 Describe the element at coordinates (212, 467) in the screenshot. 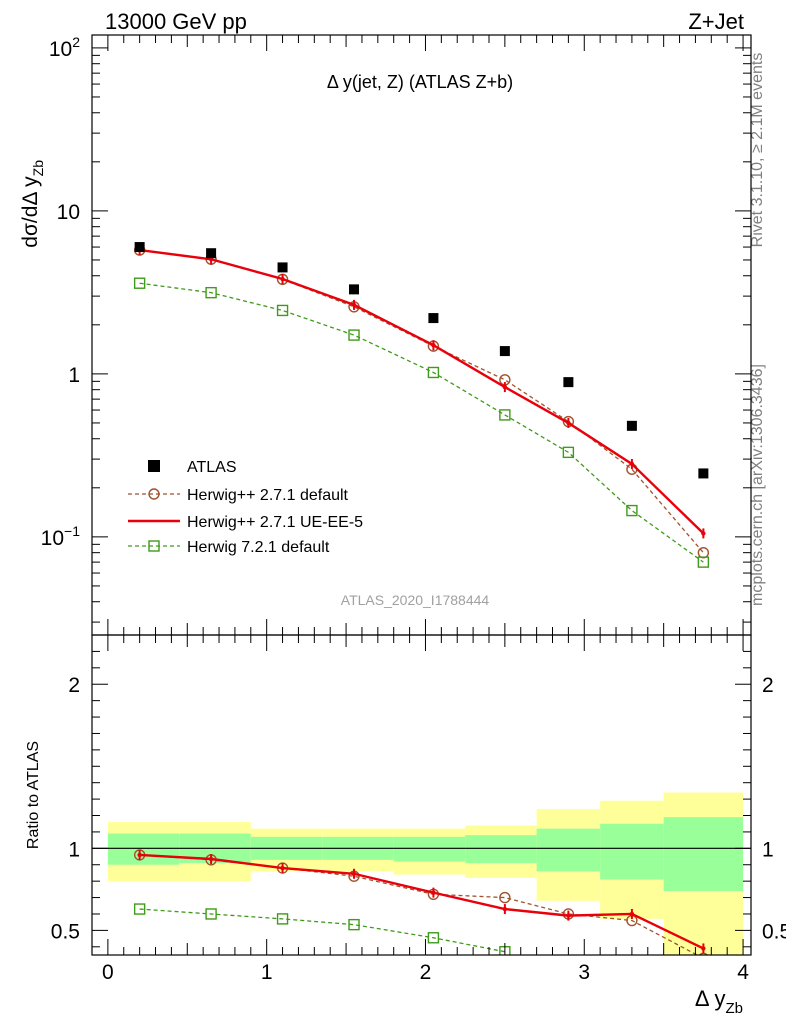

I see `legend-label: ATLAS` at that location.